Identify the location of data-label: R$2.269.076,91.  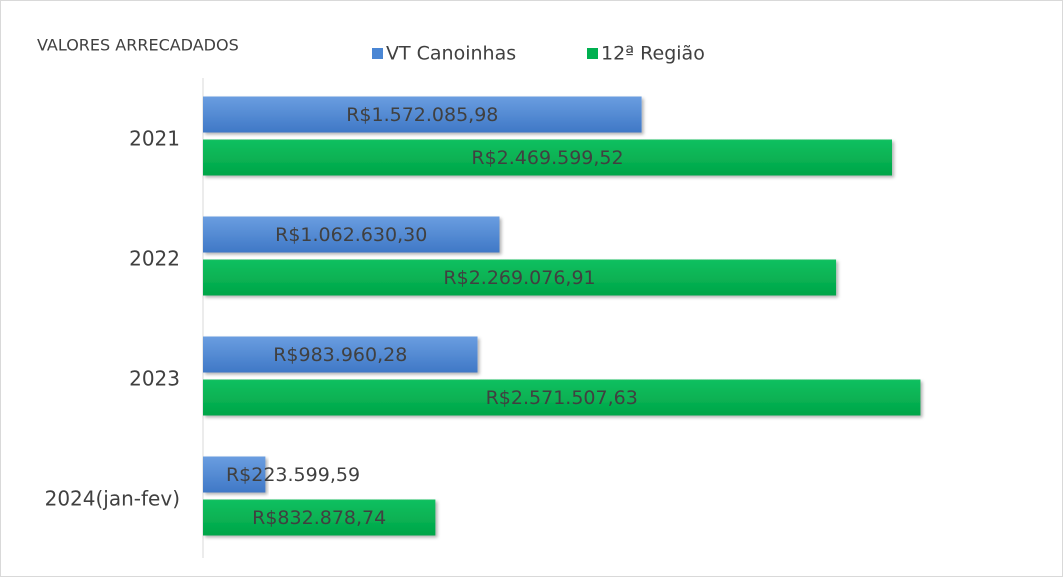
(519, 278).